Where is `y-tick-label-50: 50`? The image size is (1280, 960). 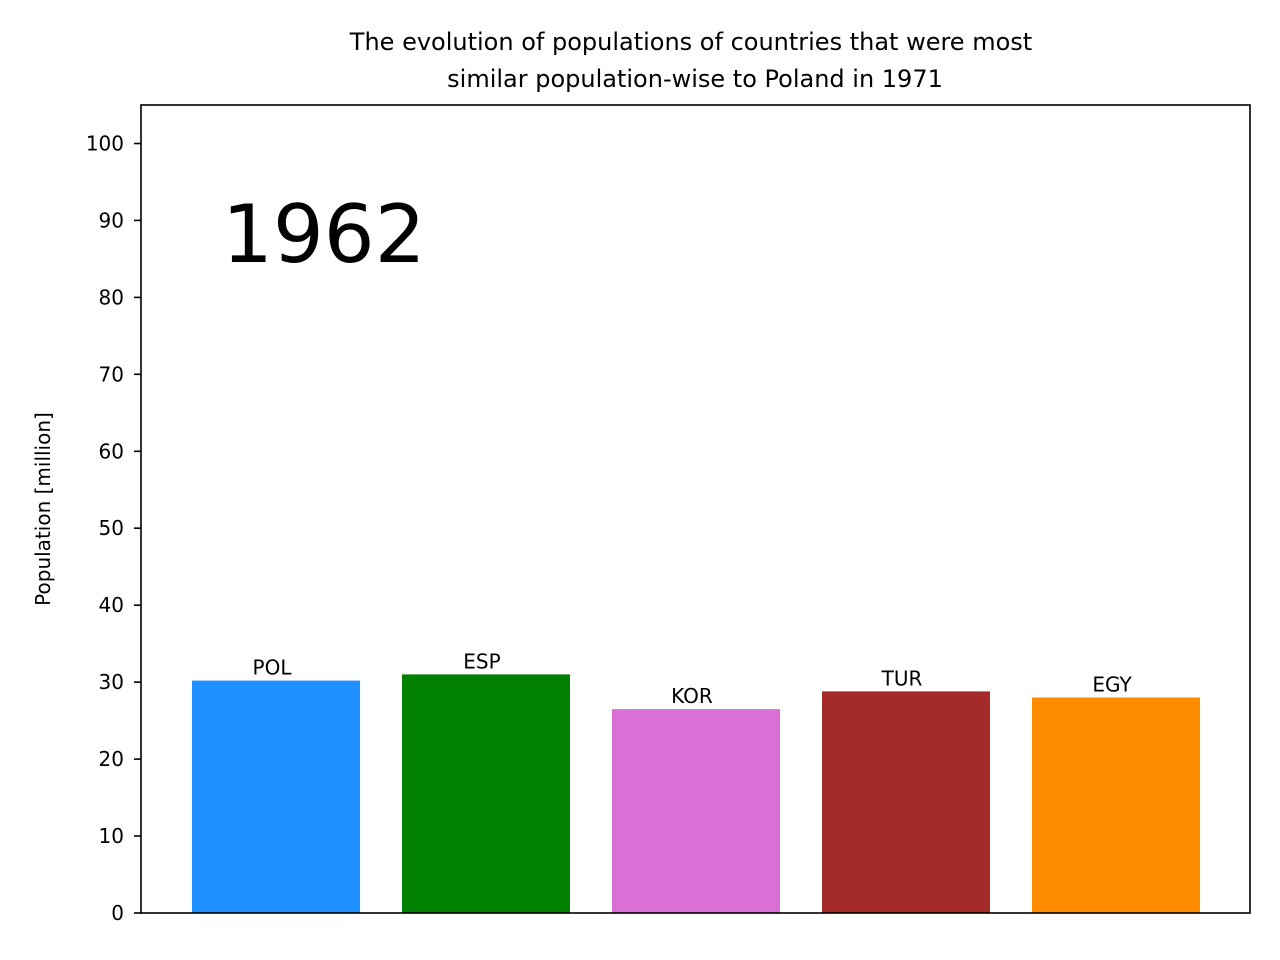
y-tick-label-50: 50 is located at coordinates (111, 528).